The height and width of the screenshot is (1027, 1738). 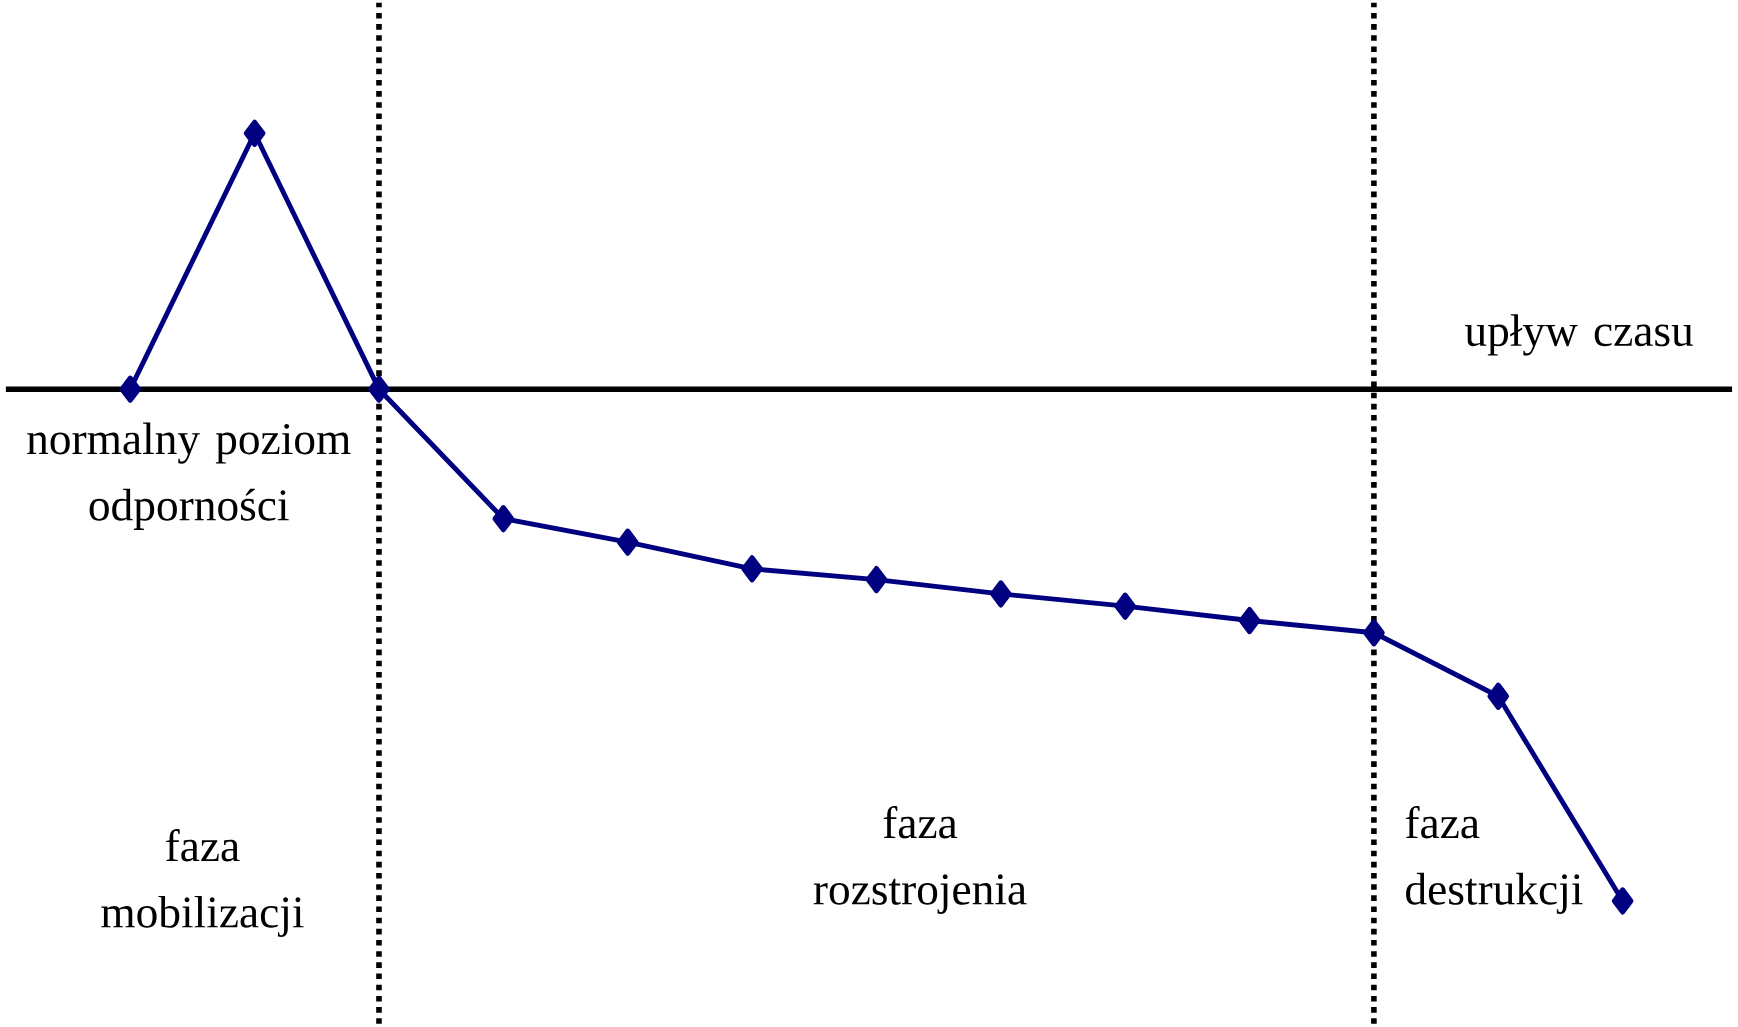 What do you see at coordinates (1494, 860) in the screenshot?
I see `annotation: faza destrukcji` at bounding box center [1494, 860].